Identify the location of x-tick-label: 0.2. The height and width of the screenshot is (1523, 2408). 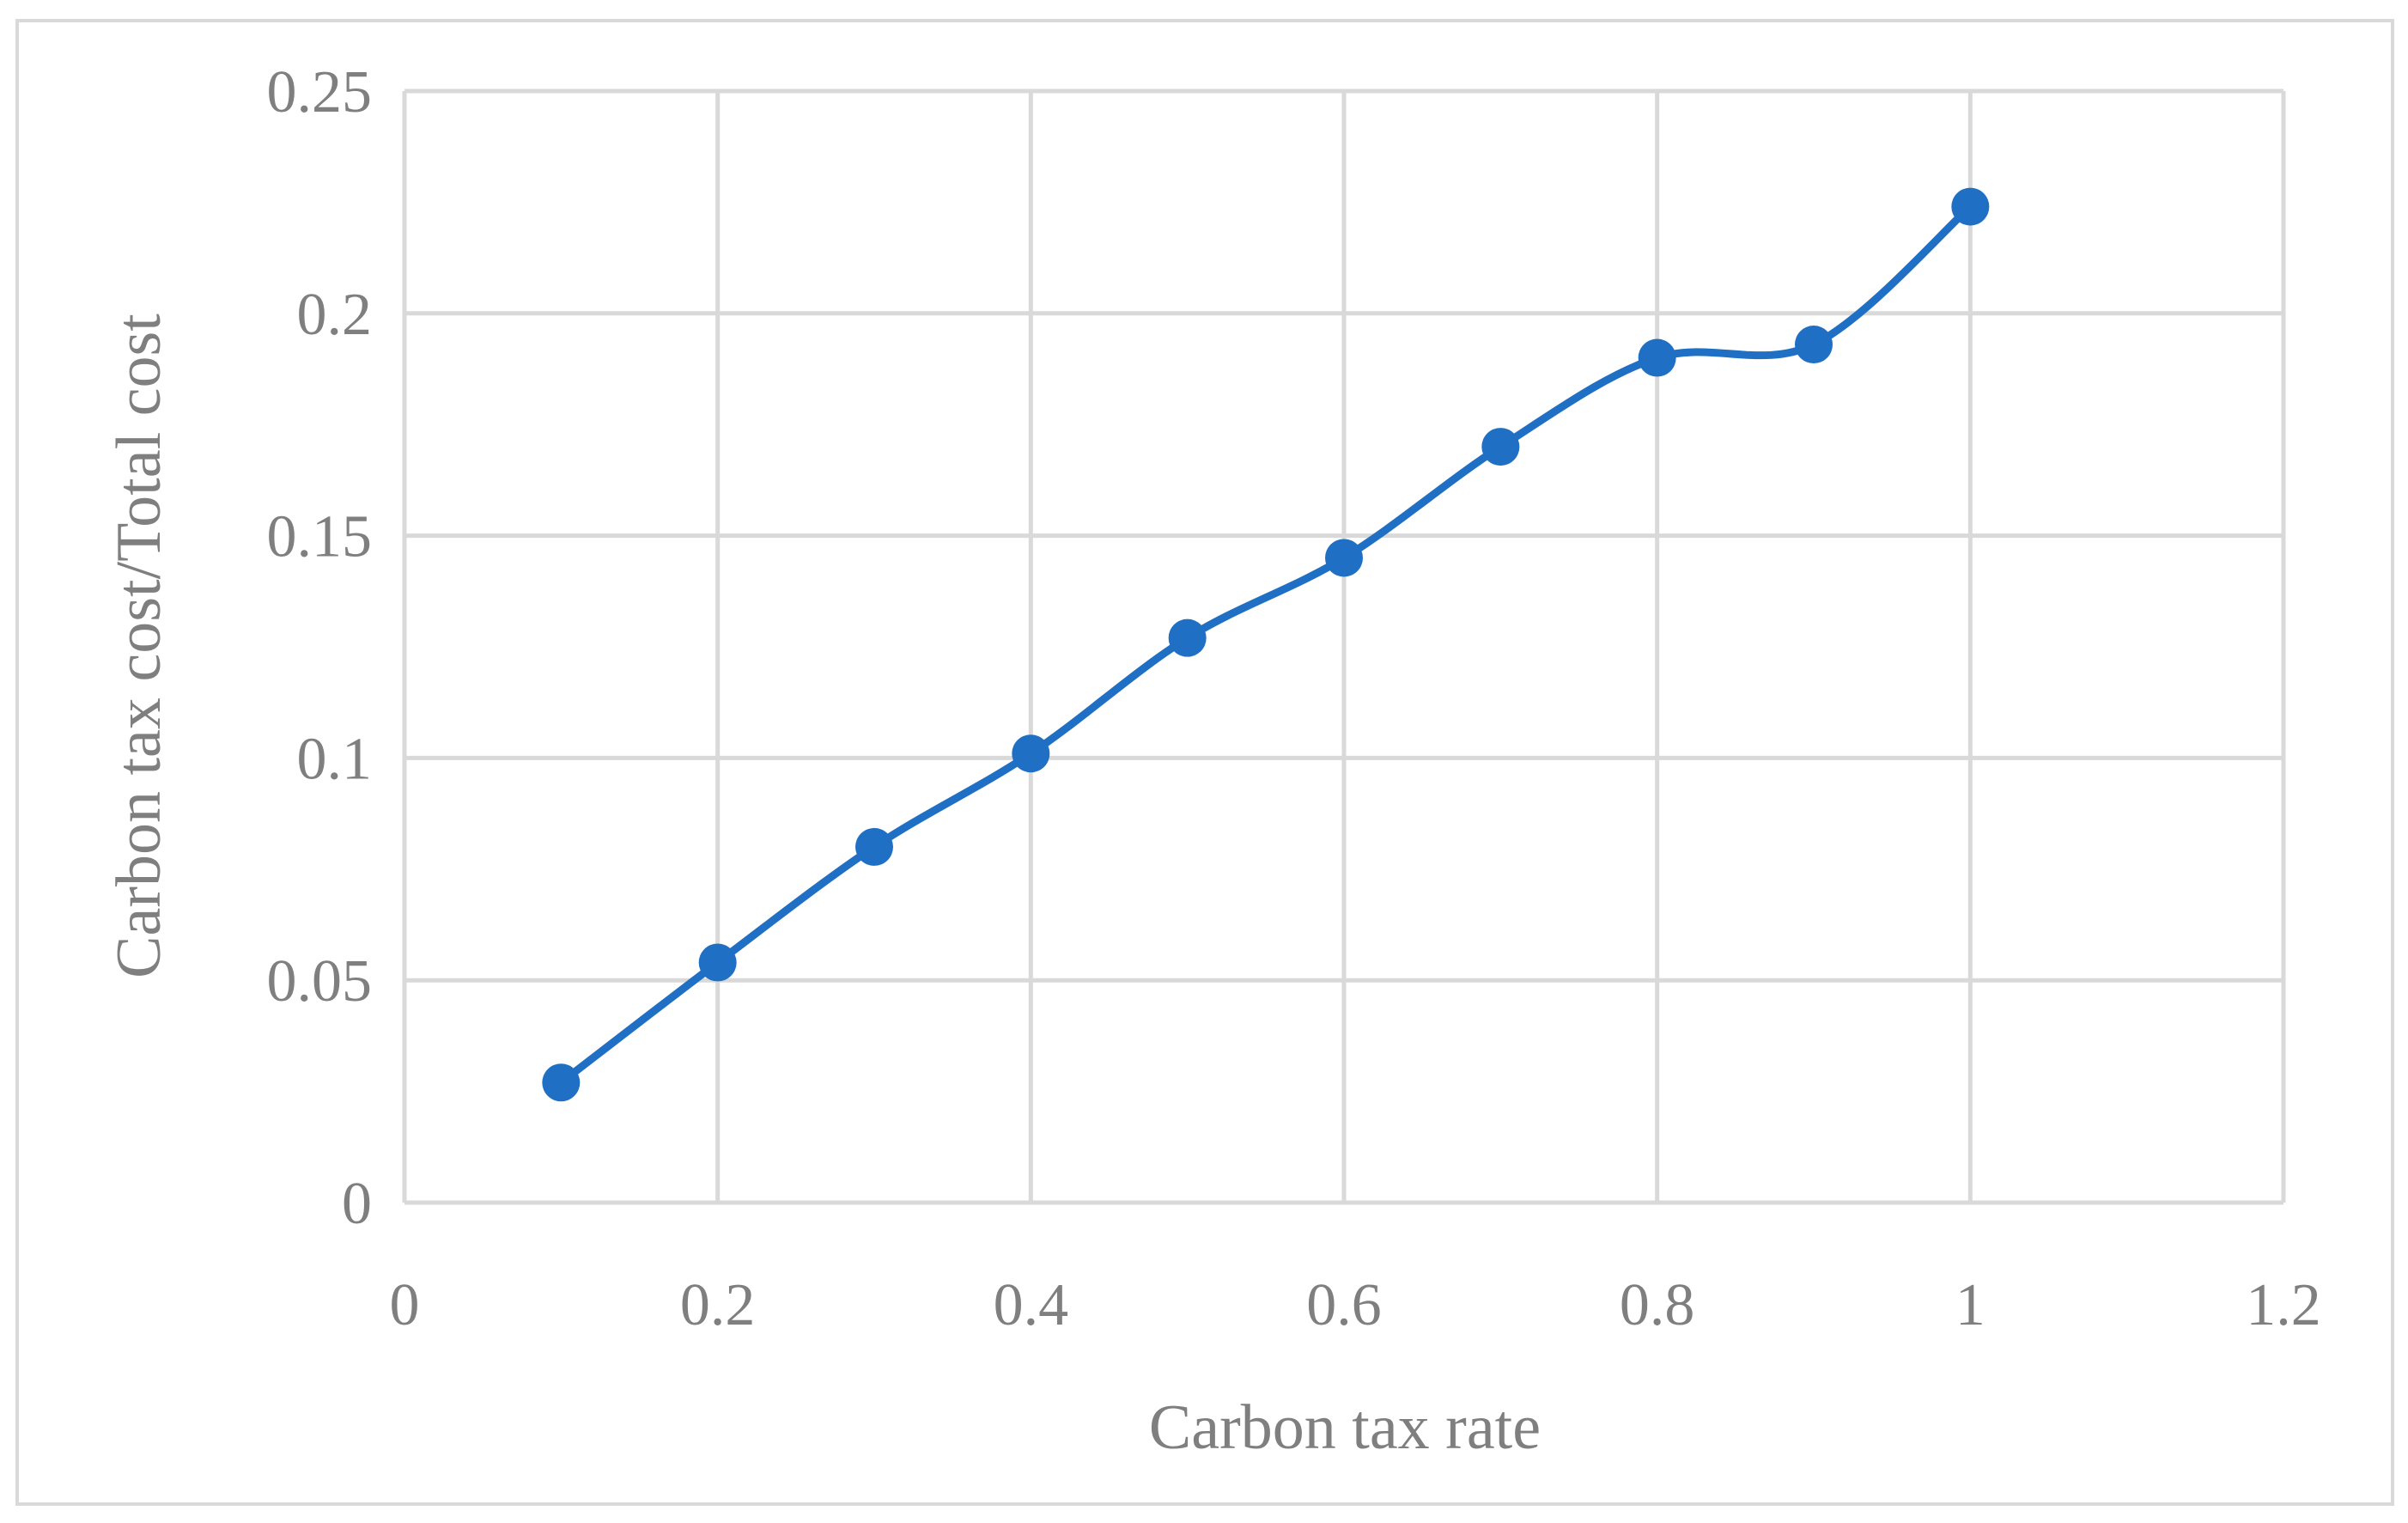
(718, 1305).